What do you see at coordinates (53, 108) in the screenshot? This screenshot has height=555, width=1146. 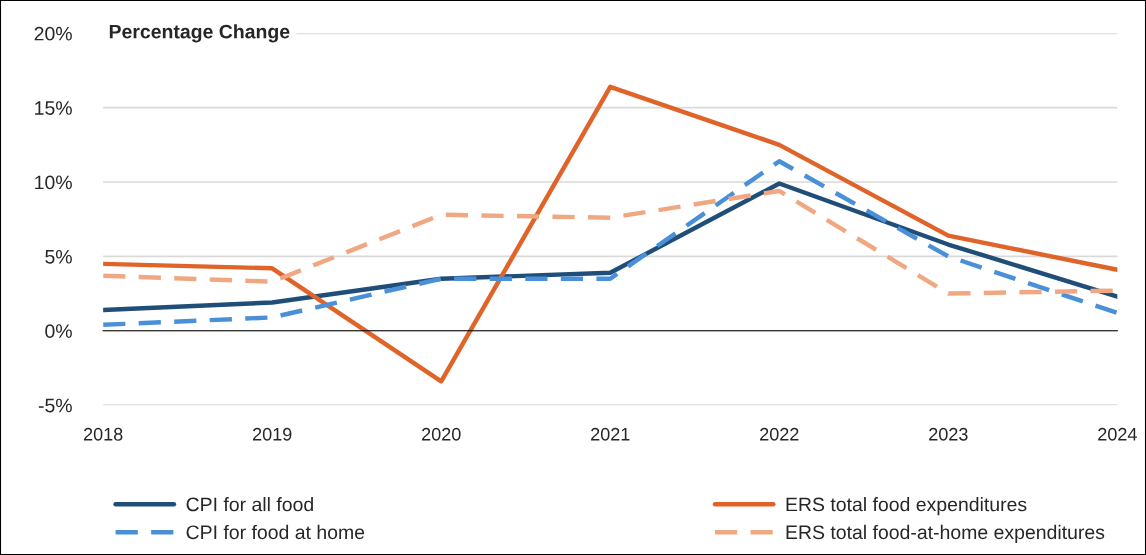 I see `y-tick-label: 15%` at bounding box center [53, 108].